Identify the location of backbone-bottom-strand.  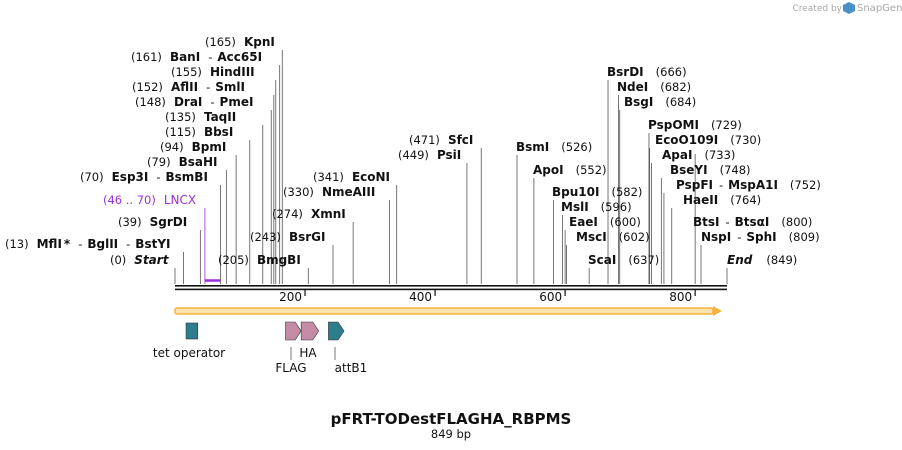
(451, 289).